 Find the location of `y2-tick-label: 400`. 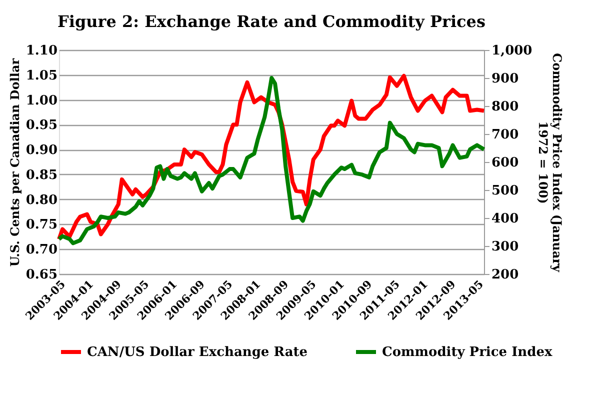

y2-tick-label: 400 is located at coordinates (505, 219).